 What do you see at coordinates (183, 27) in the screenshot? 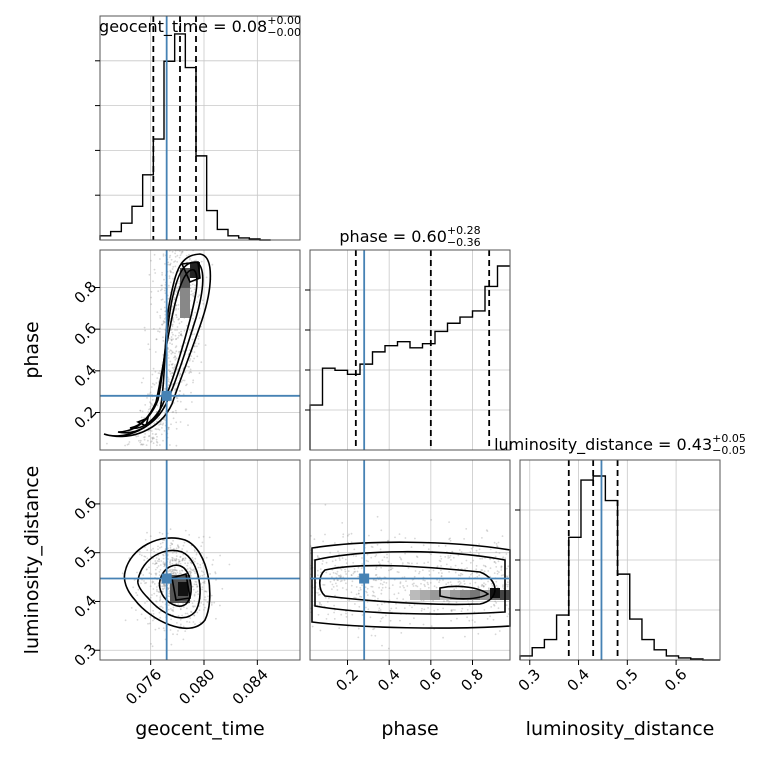
I see `panel-title-text: geocent_time = 0.08` at bounding box center [183, 27].